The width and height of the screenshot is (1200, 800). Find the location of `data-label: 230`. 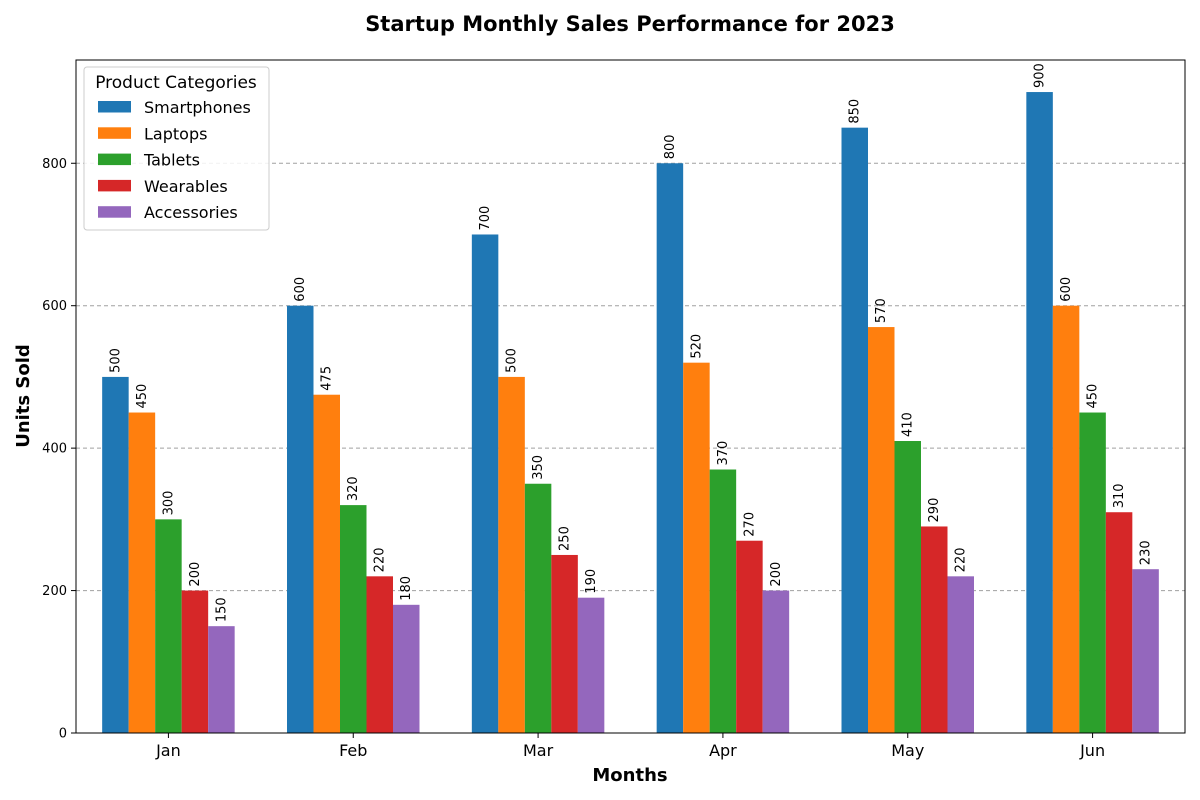

data-label: 230 is located at coordinates (1146, 552).